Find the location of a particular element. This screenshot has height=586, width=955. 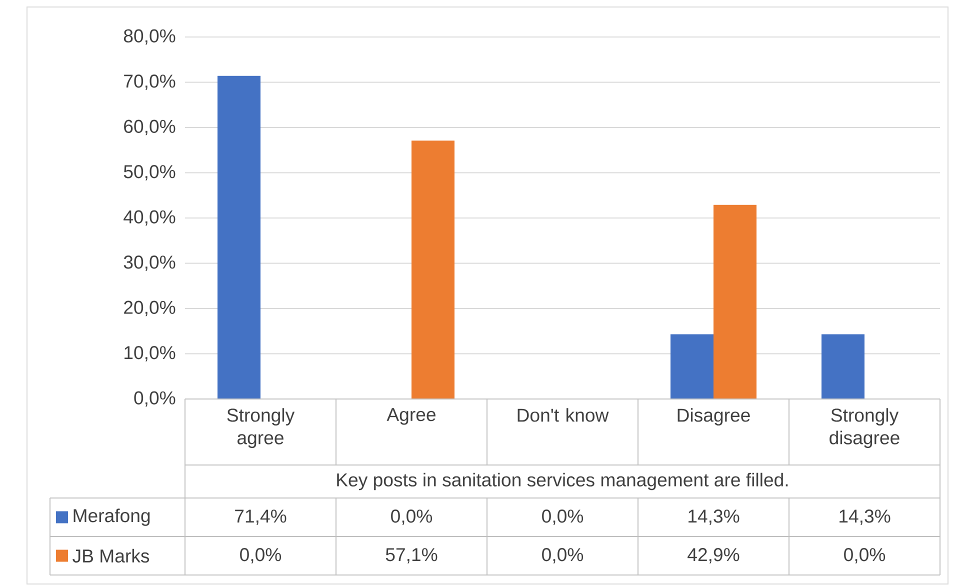

x-tick-label: Disagree is located at coordinates (714, 417).